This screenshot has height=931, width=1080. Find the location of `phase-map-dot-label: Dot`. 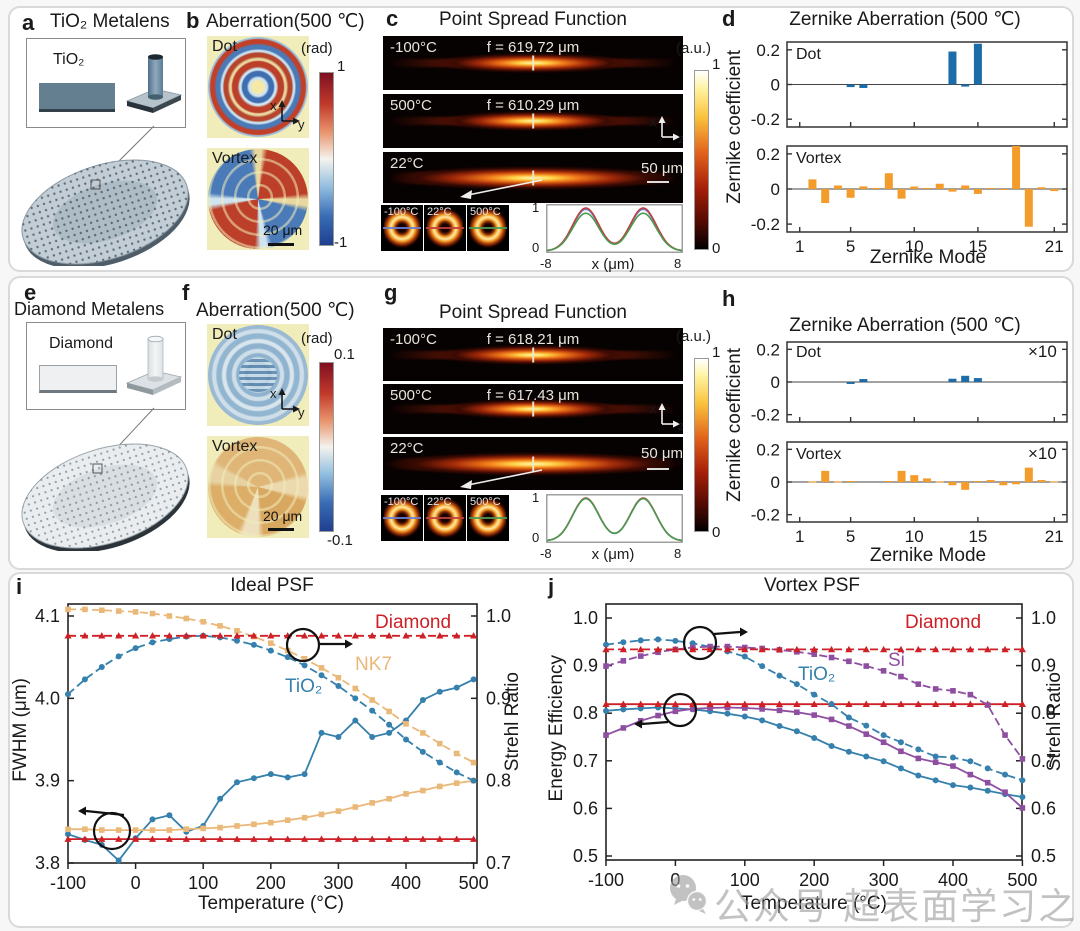

phase-map-dot-label: Dot is located at coordinates (224, 46).